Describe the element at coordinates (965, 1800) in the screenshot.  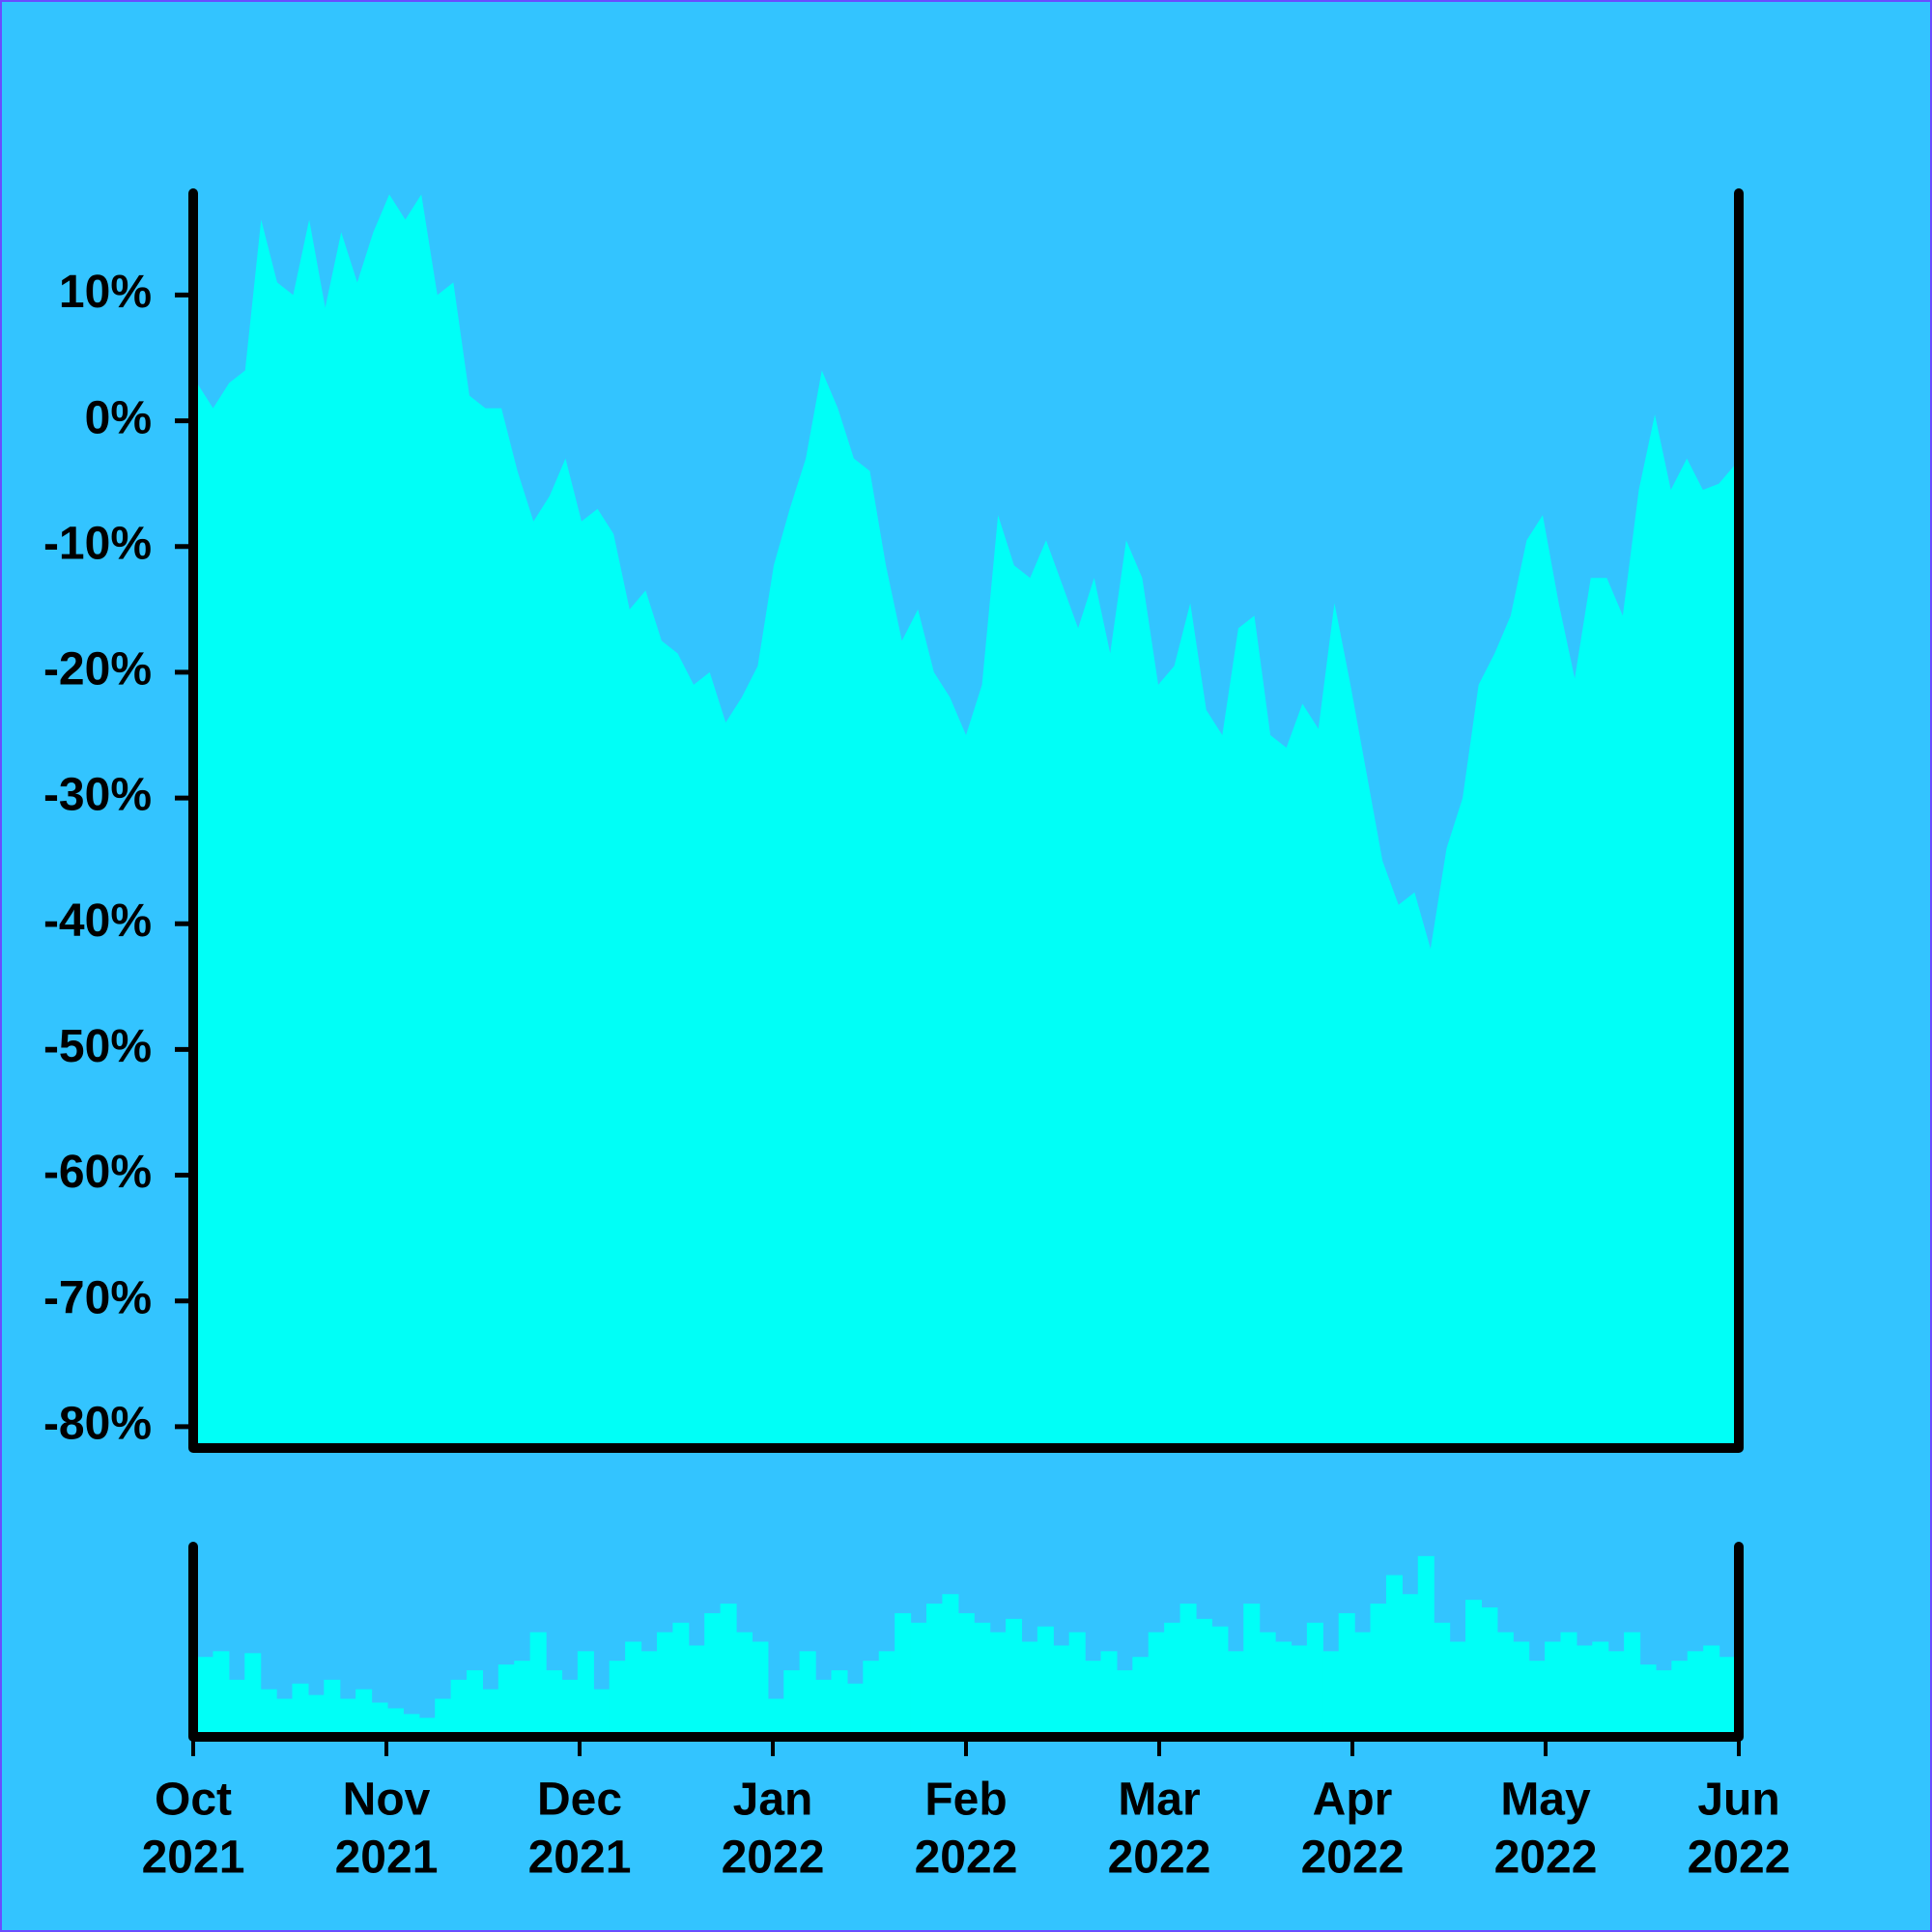
I see `x-tick-label: Feb` at that location.